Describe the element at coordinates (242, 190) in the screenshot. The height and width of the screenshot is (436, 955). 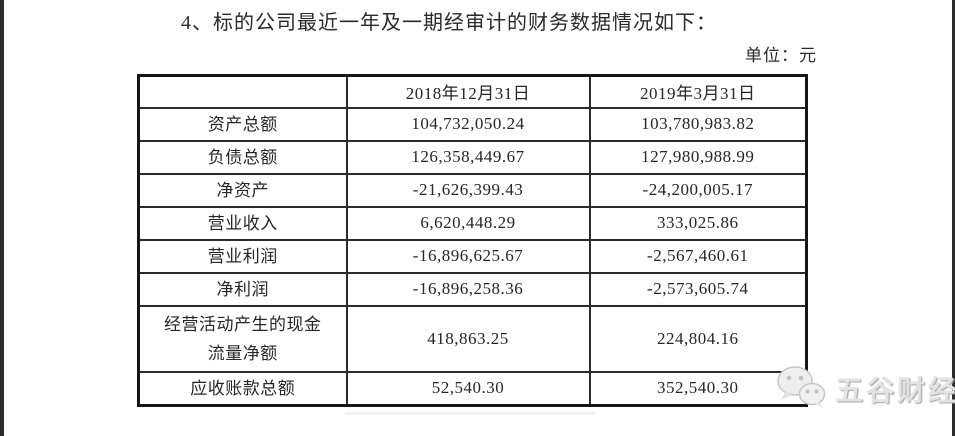
I see `row-label: 净资产` at that location.